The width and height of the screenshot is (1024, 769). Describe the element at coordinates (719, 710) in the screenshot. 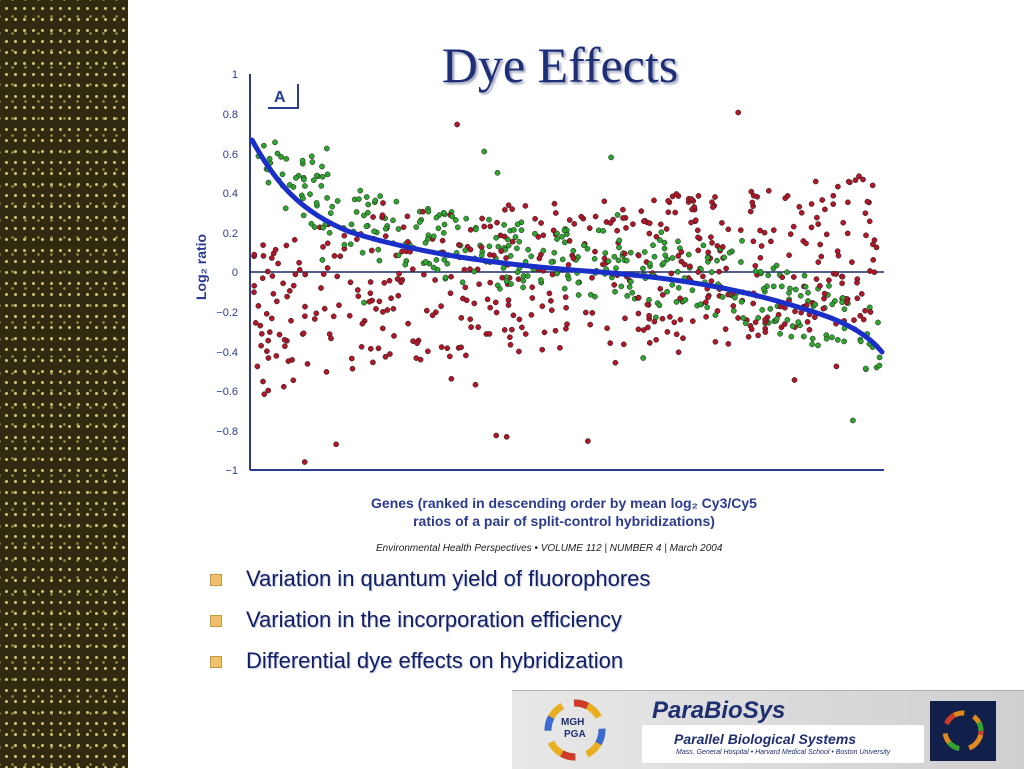

I see `brand-name: ParaBioSys` at that location.